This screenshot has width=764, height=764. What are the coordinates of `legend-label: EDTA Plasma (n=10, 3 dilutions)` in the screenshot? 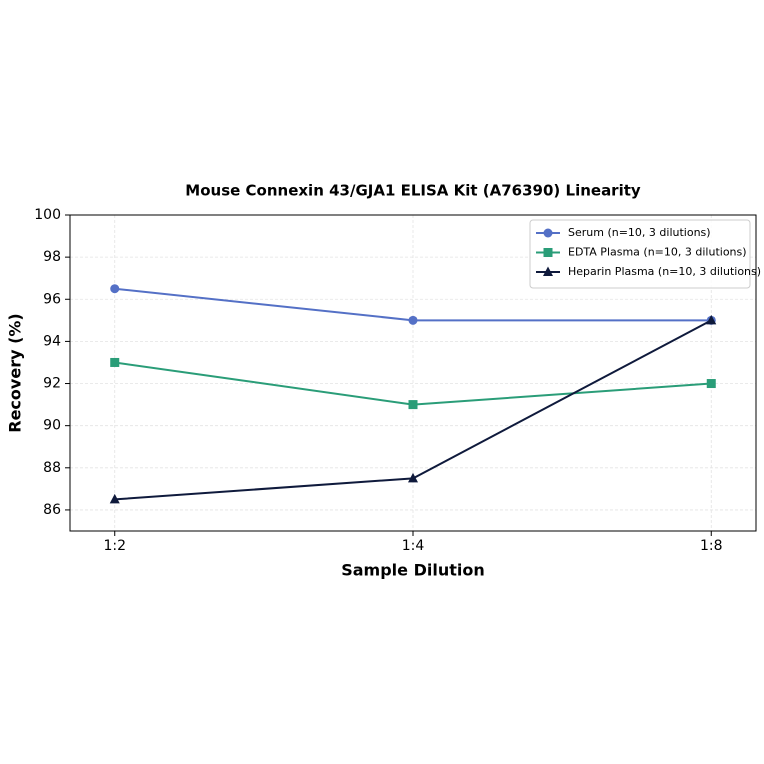 It's located at (657, 252).